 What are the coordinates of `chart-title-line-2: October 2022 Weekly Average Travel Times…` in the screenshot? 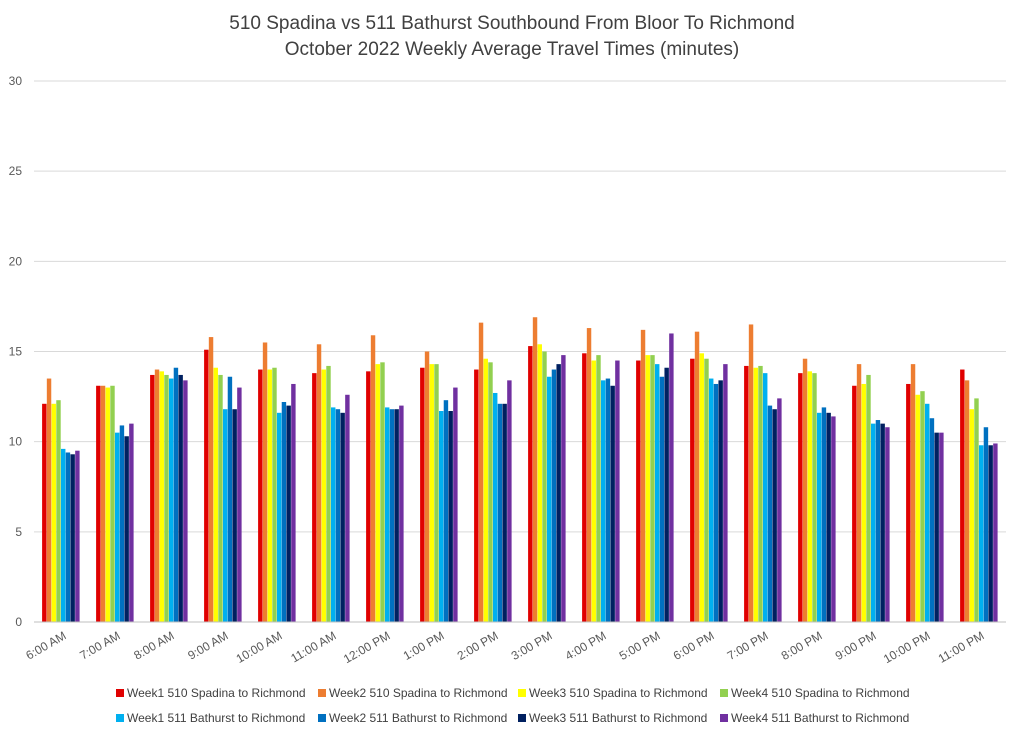 It's located at (512, 49).